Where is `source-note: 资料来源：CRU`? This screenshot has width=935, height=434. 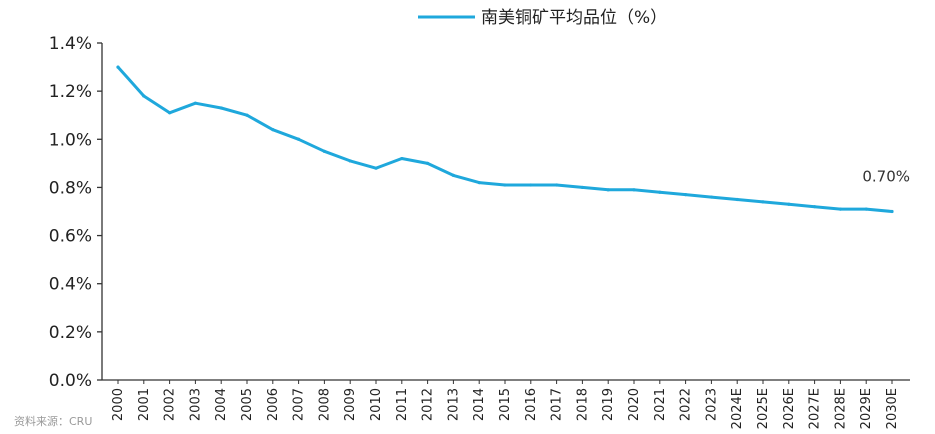
source-note: 资料来源：CRU is located at coordinates (53, 421).